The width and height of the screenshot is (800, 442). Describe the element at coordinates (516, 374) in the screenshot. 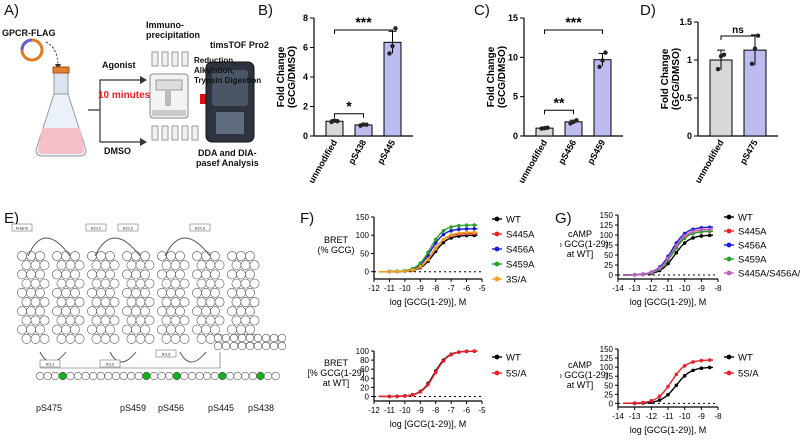

I see `legend-label: 5S/A` at that location.